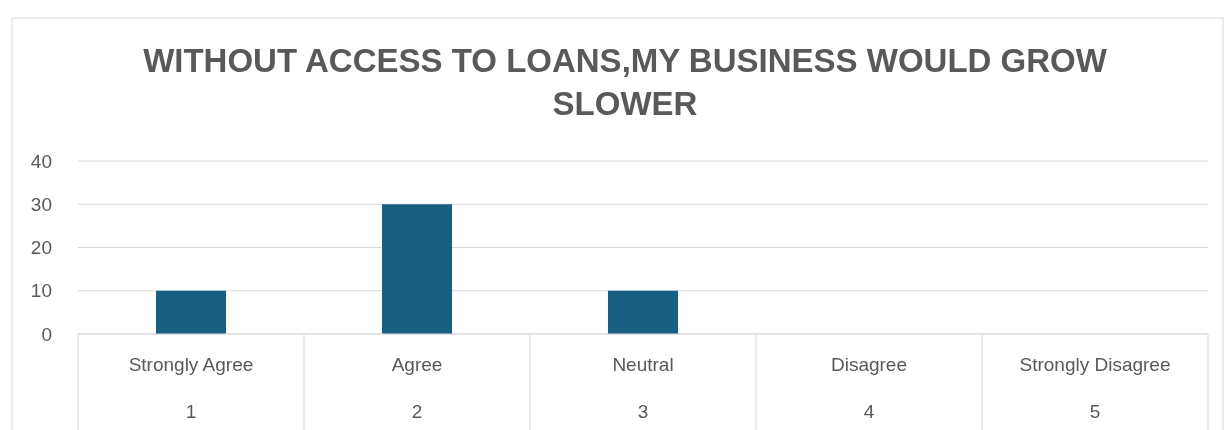  I want to click on category-label: Disagree 4, so click(869, 388).